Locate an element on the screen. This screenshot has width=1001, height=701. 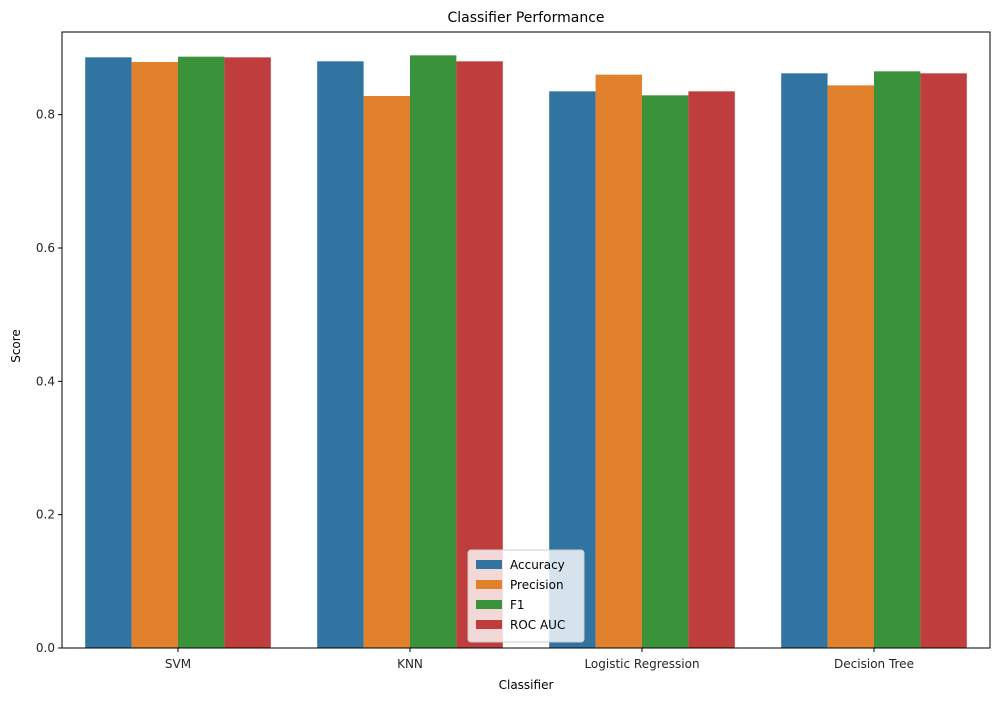
legend-label: F1 is located at coordinates (517, 605).